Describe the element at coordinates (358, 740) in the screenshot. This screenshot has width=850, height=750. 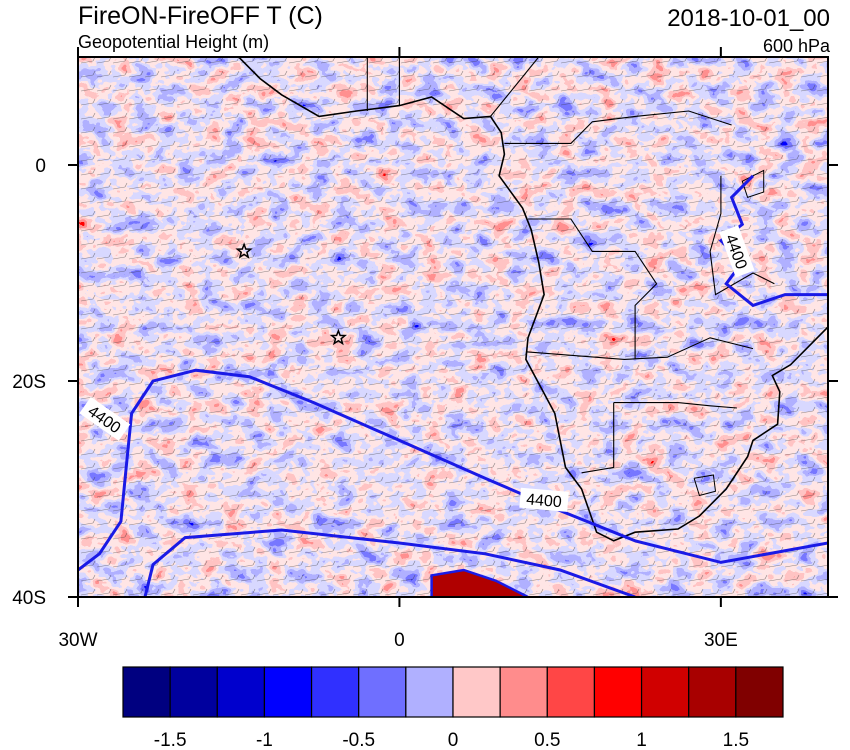
I see `colorbar-label: -0.5` at that location.